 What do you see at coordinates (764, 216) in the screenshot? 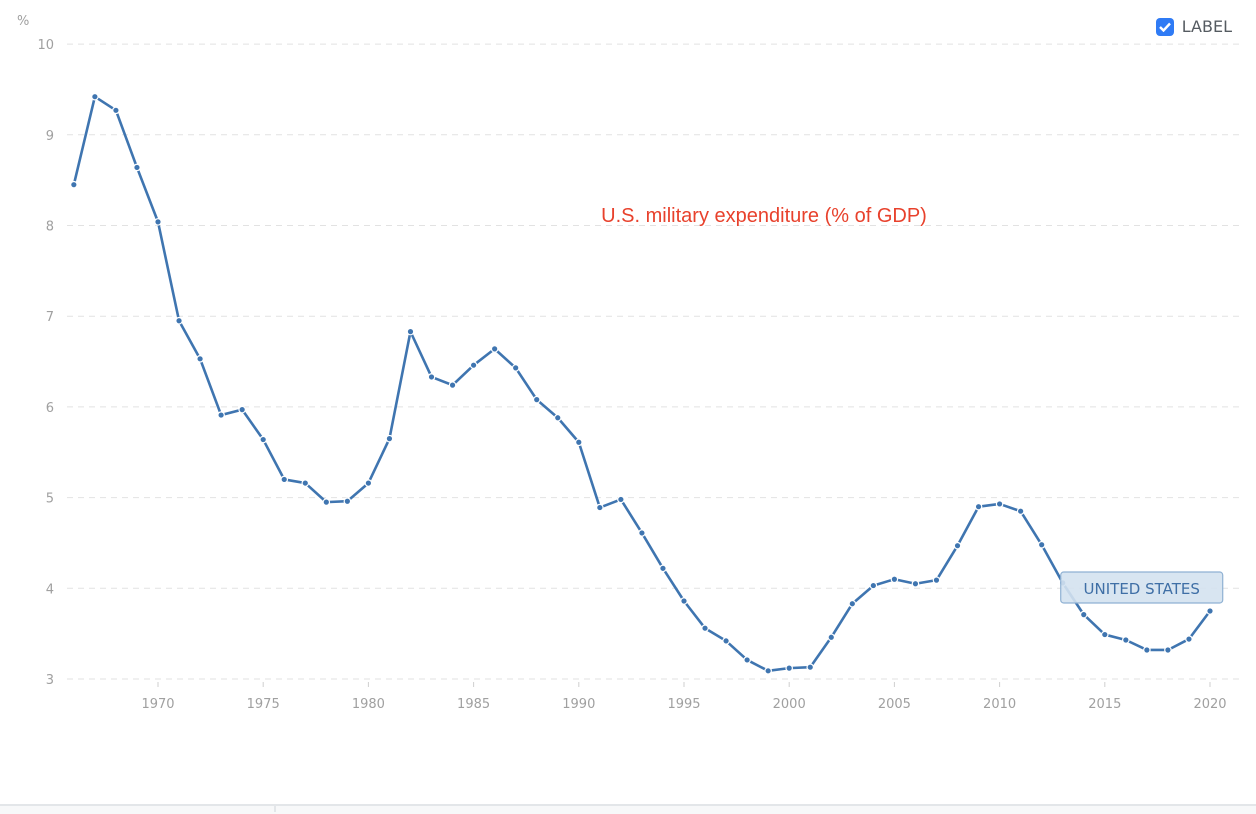
I see `chart-title: U.S. military expenditure (% of GDP)` at bounding box center [764, 216].